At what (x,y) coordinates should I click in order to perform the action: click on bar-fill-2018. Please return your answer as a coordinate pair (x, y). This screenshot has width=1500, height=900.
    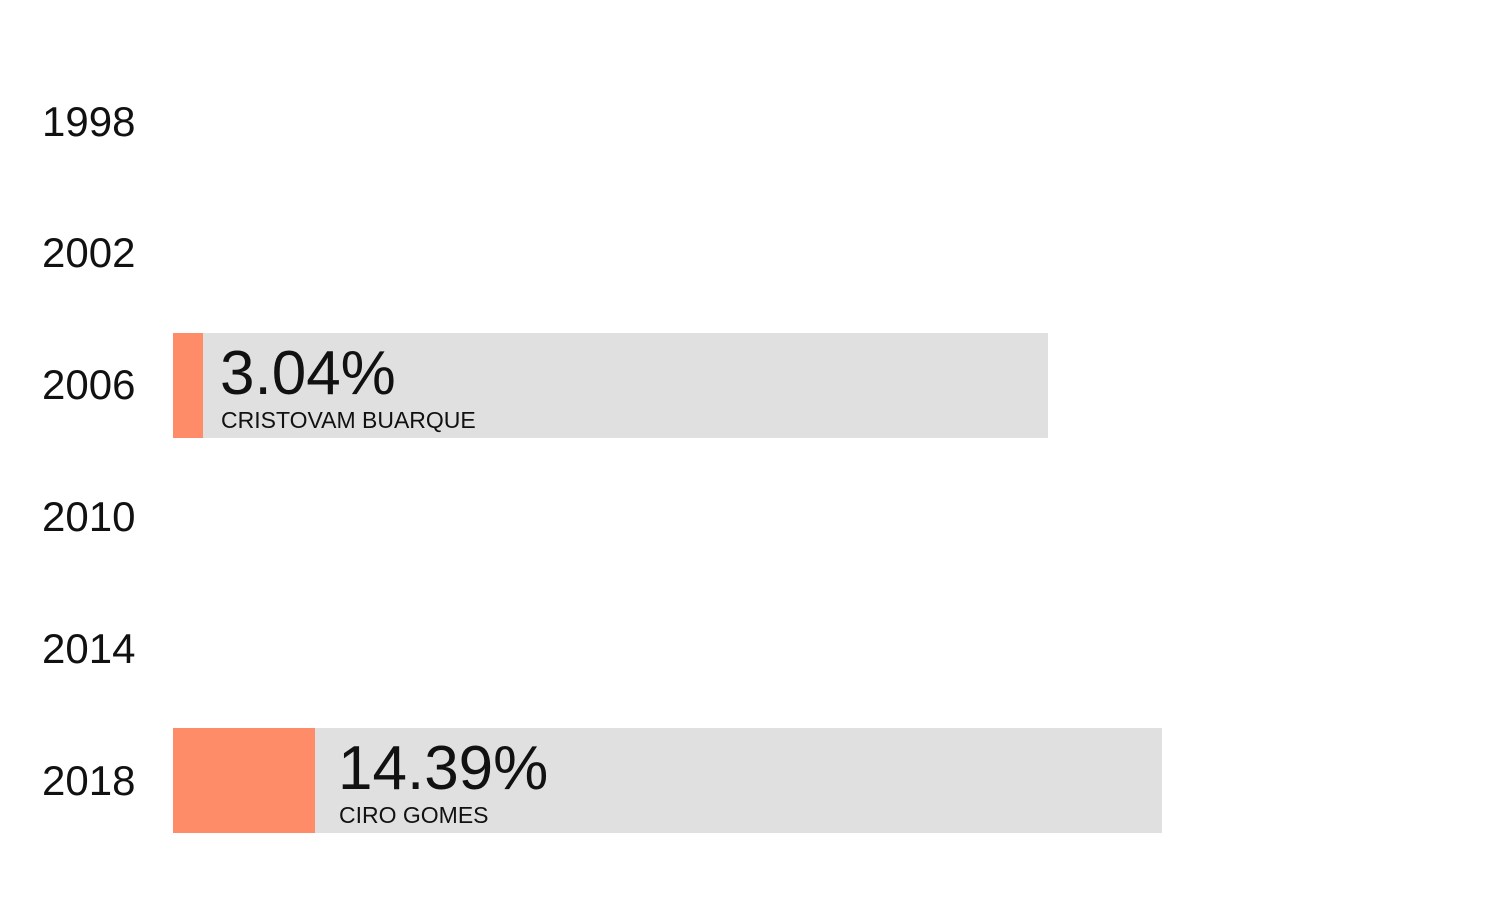
    Looking at the image, I should click on (244, 780).